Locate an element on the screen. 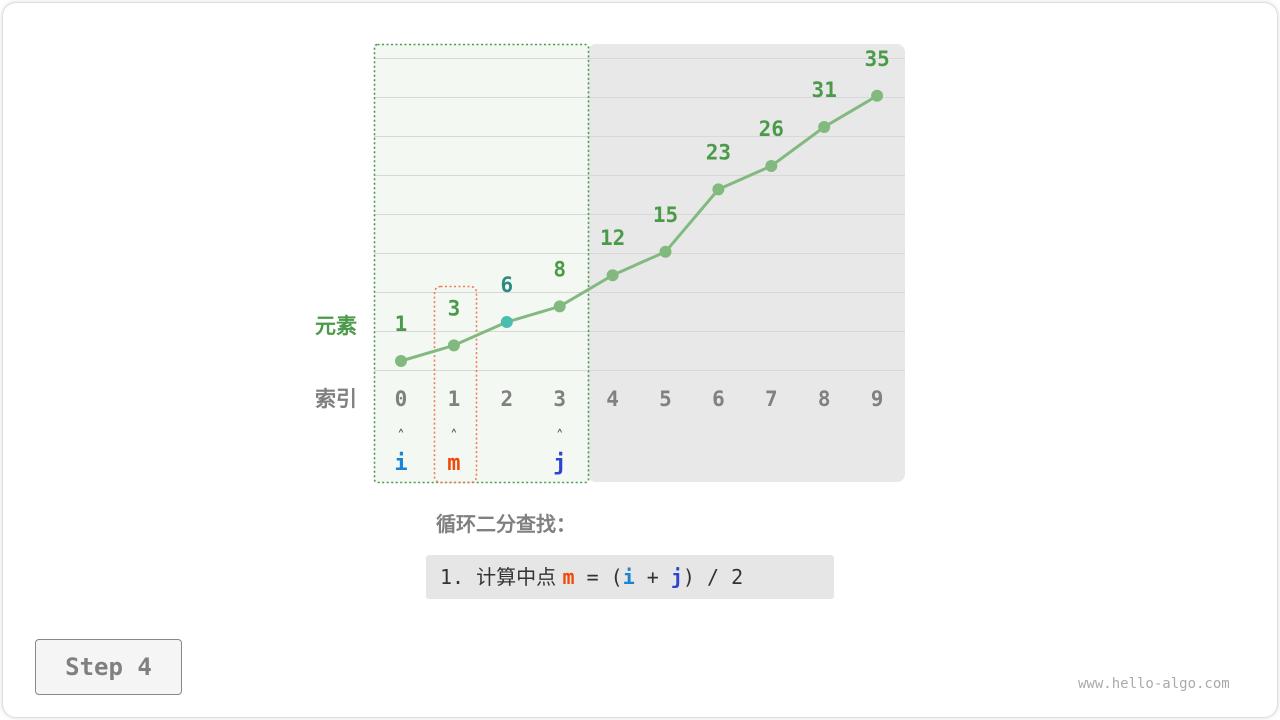  search-range-region is located at coordinates (481, 263).